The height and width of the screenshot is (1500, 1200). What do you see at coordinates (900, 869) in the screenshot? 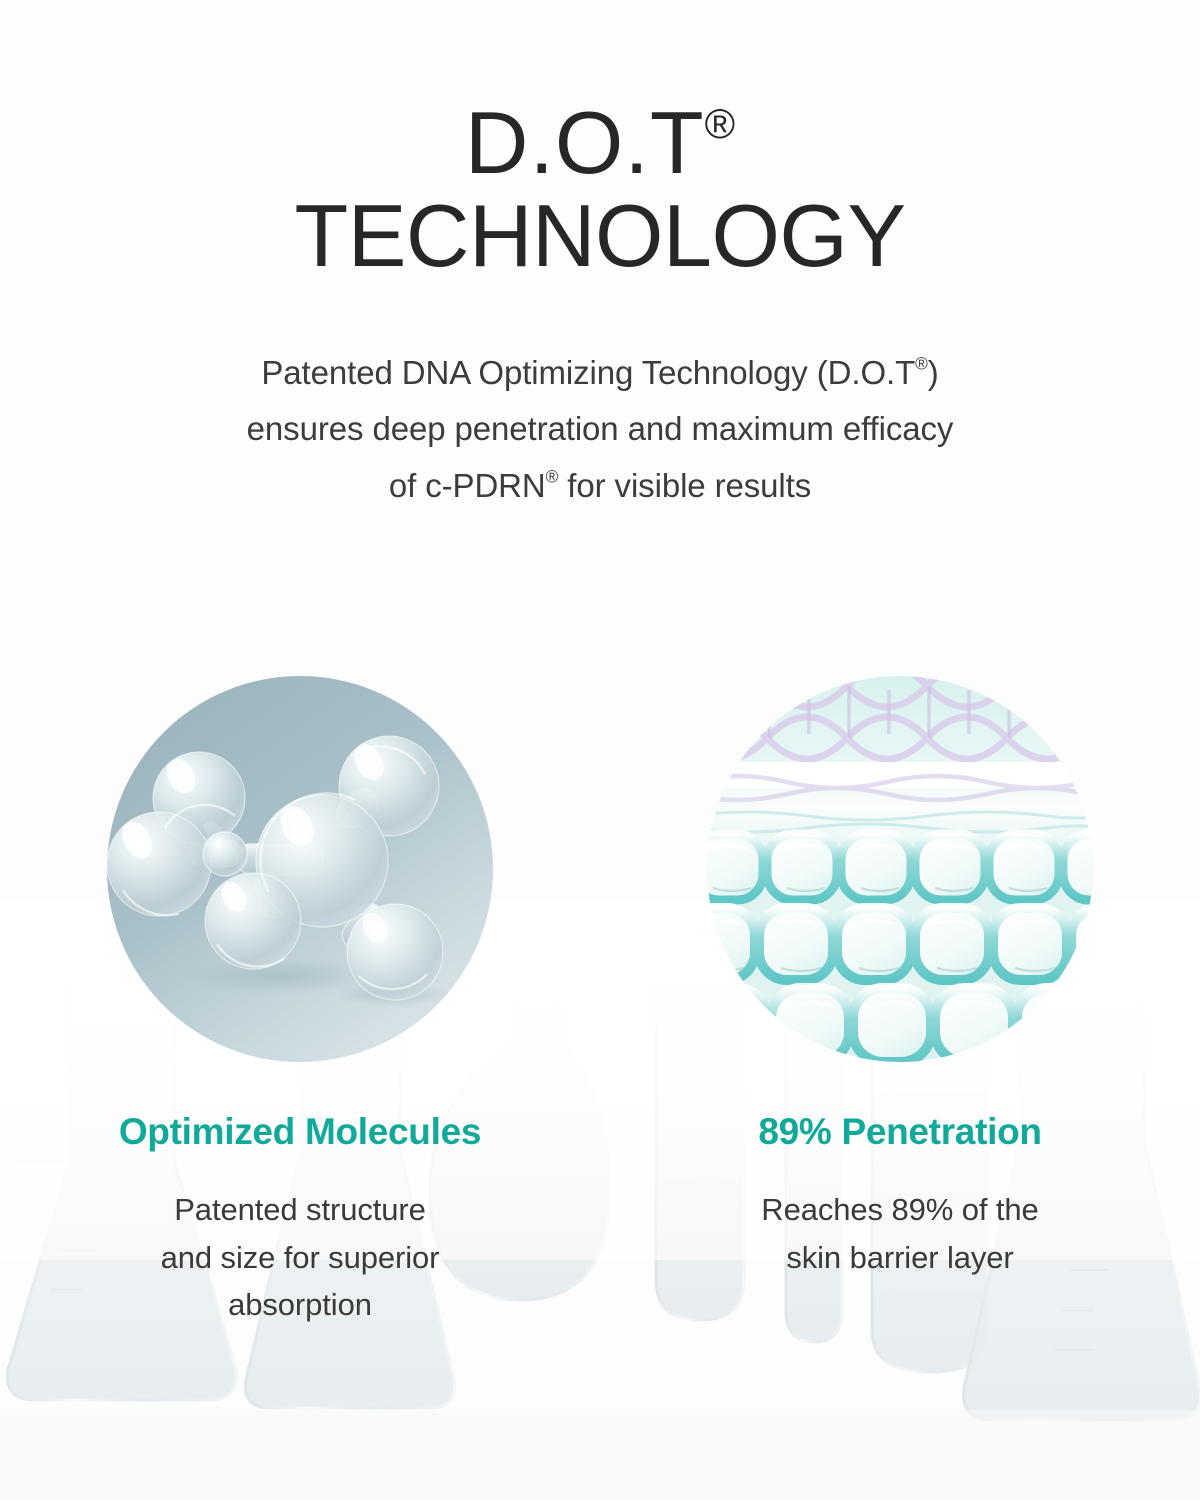
I see `skin-barrier-cells-image` at bounding box center [900, 869].